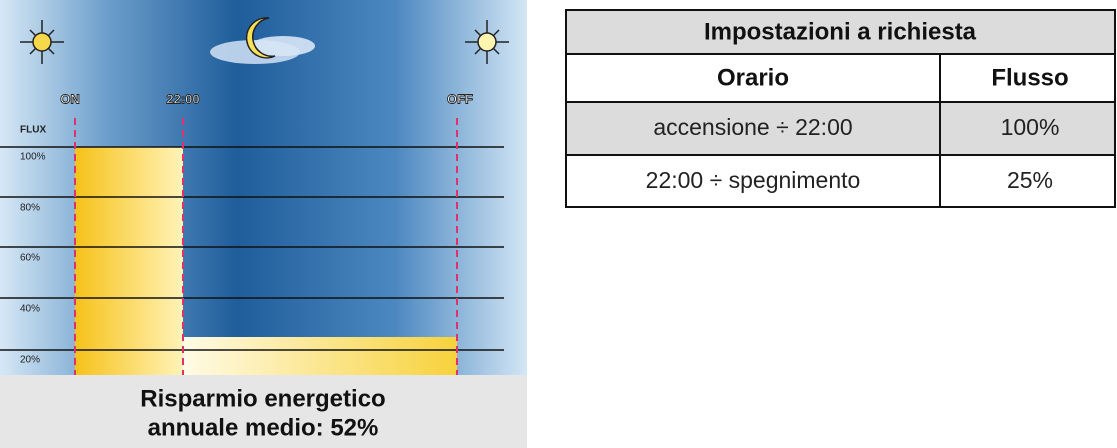 The height and width of the screenshot is (448, 1117). Describe the element at coordinates (1030, 180) in the screenshot. I see `table-cell: 25%` at that location.